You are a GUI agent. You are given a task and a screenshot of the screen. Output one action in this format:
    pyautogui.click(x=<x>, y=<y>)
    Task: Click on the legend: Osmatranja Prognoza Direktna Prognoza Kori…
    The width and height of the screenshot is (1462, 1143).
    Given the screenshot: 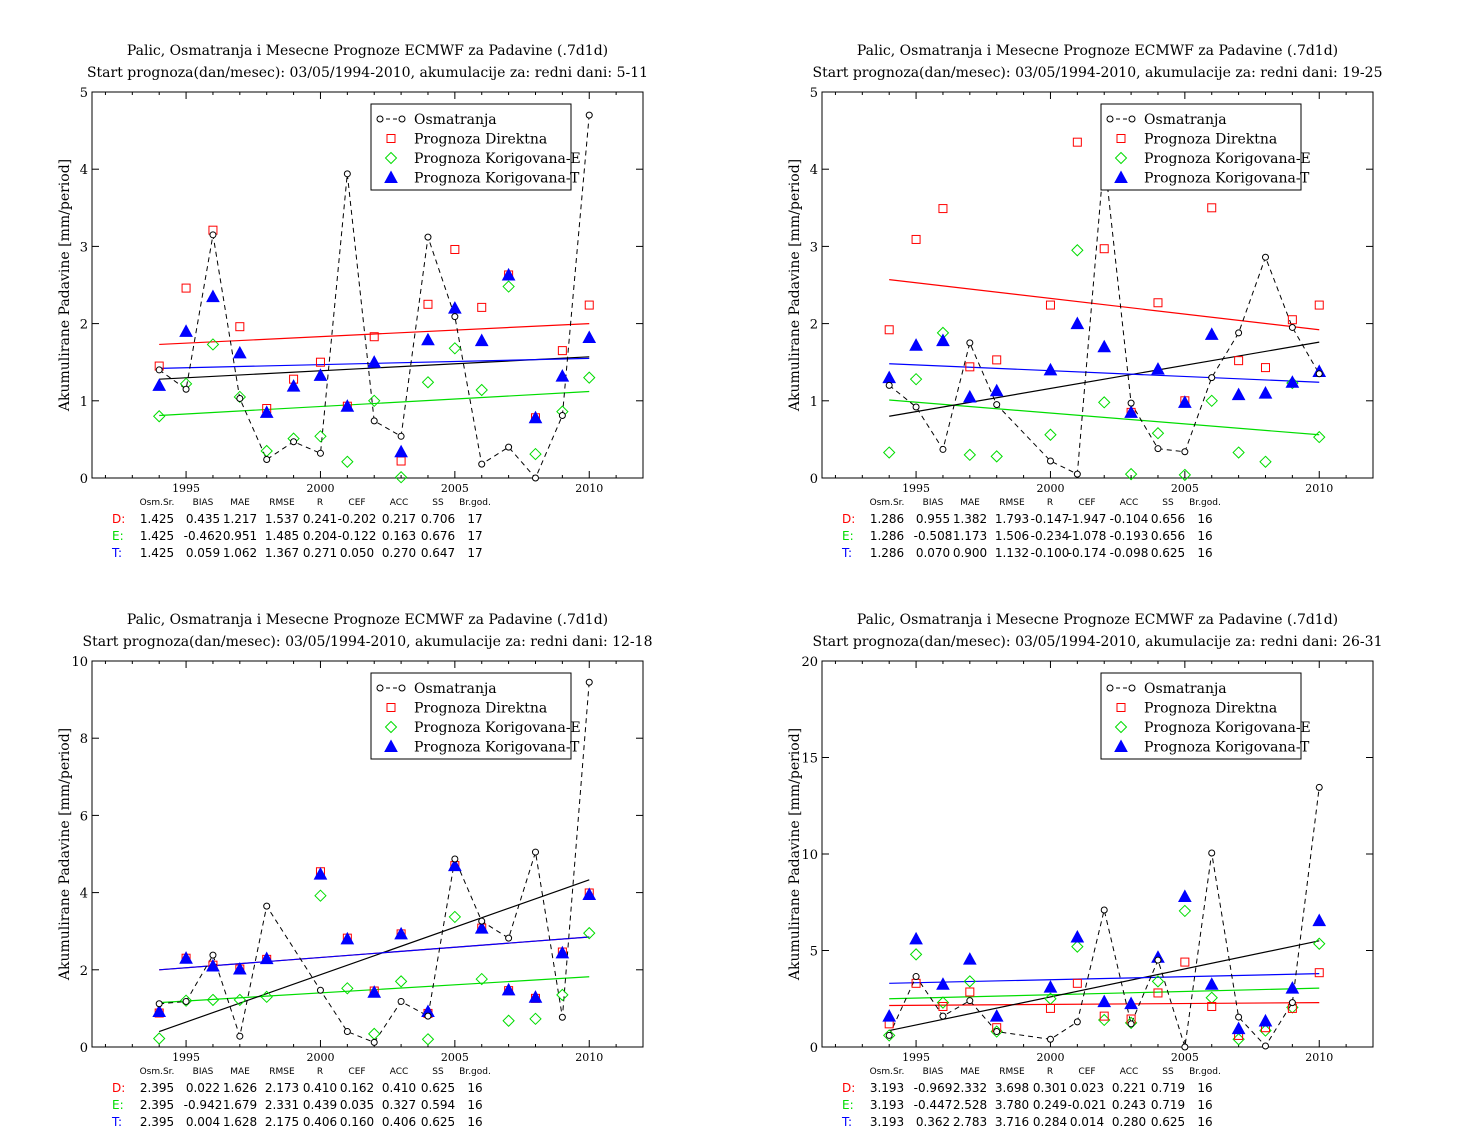 What is the action you would take?
    pyautogui.click(x=1205, y=147)
    